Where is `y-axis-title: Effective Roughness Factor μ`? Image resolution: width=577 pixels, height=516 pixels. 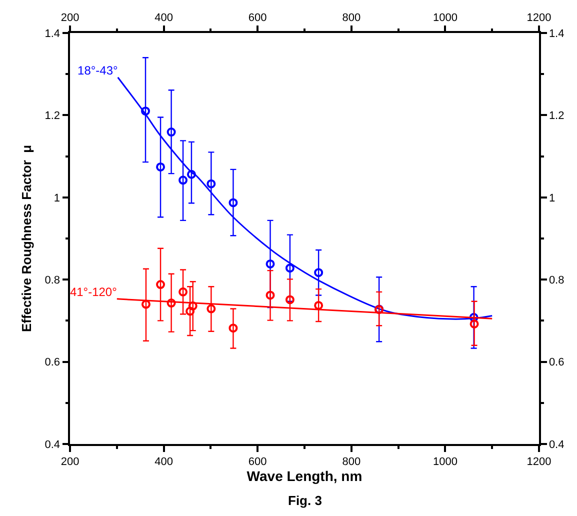 y-axis-title: Effective Roughness Factor μ is located at coordinates (26, 238).